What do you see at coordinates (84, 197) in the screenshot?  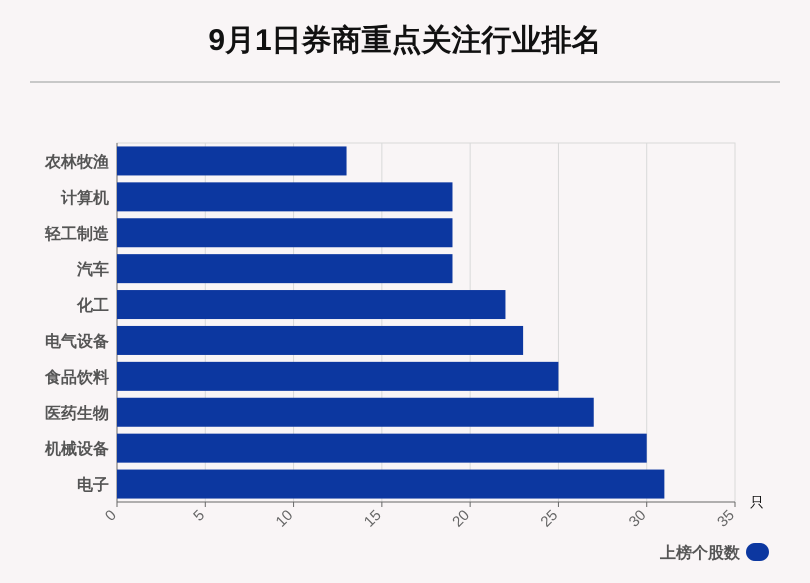 I see `y-tick-label: 计算机` at bounding box center [84, 197].